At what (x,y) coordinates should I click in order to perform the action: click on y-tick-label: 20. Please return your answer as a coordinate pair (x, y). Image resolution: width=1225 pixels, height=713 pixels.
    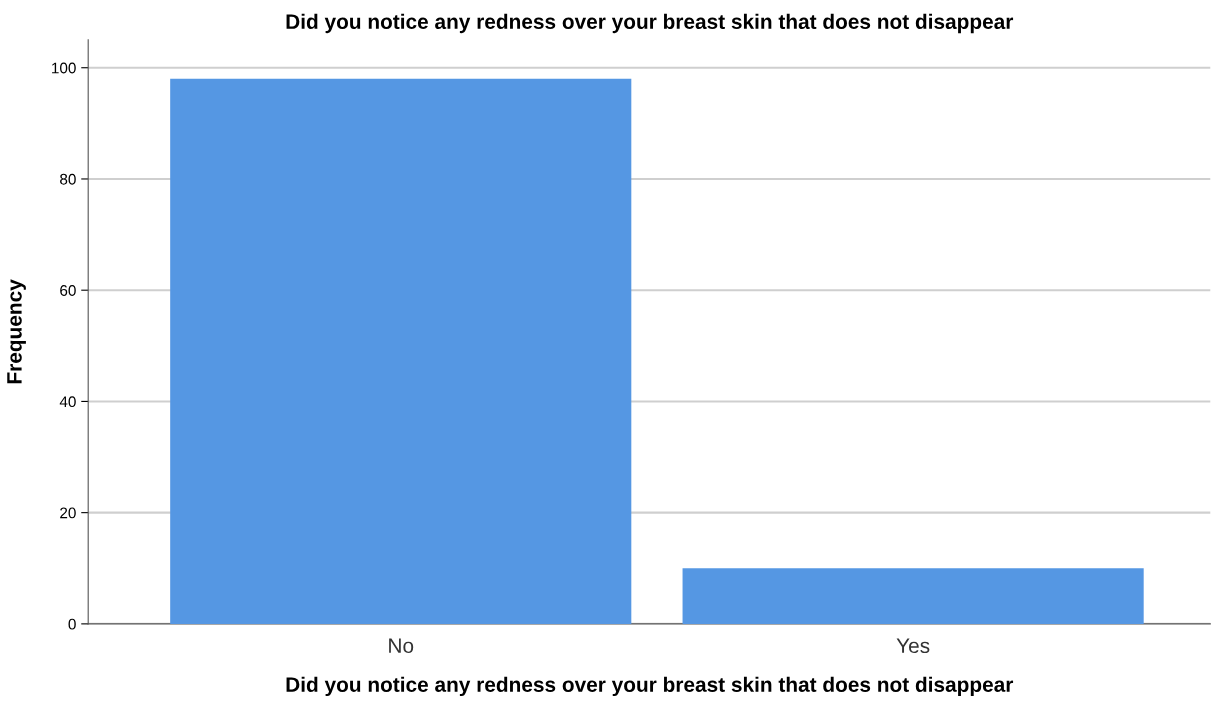
    Looking at the image, I should click on (68, 513).